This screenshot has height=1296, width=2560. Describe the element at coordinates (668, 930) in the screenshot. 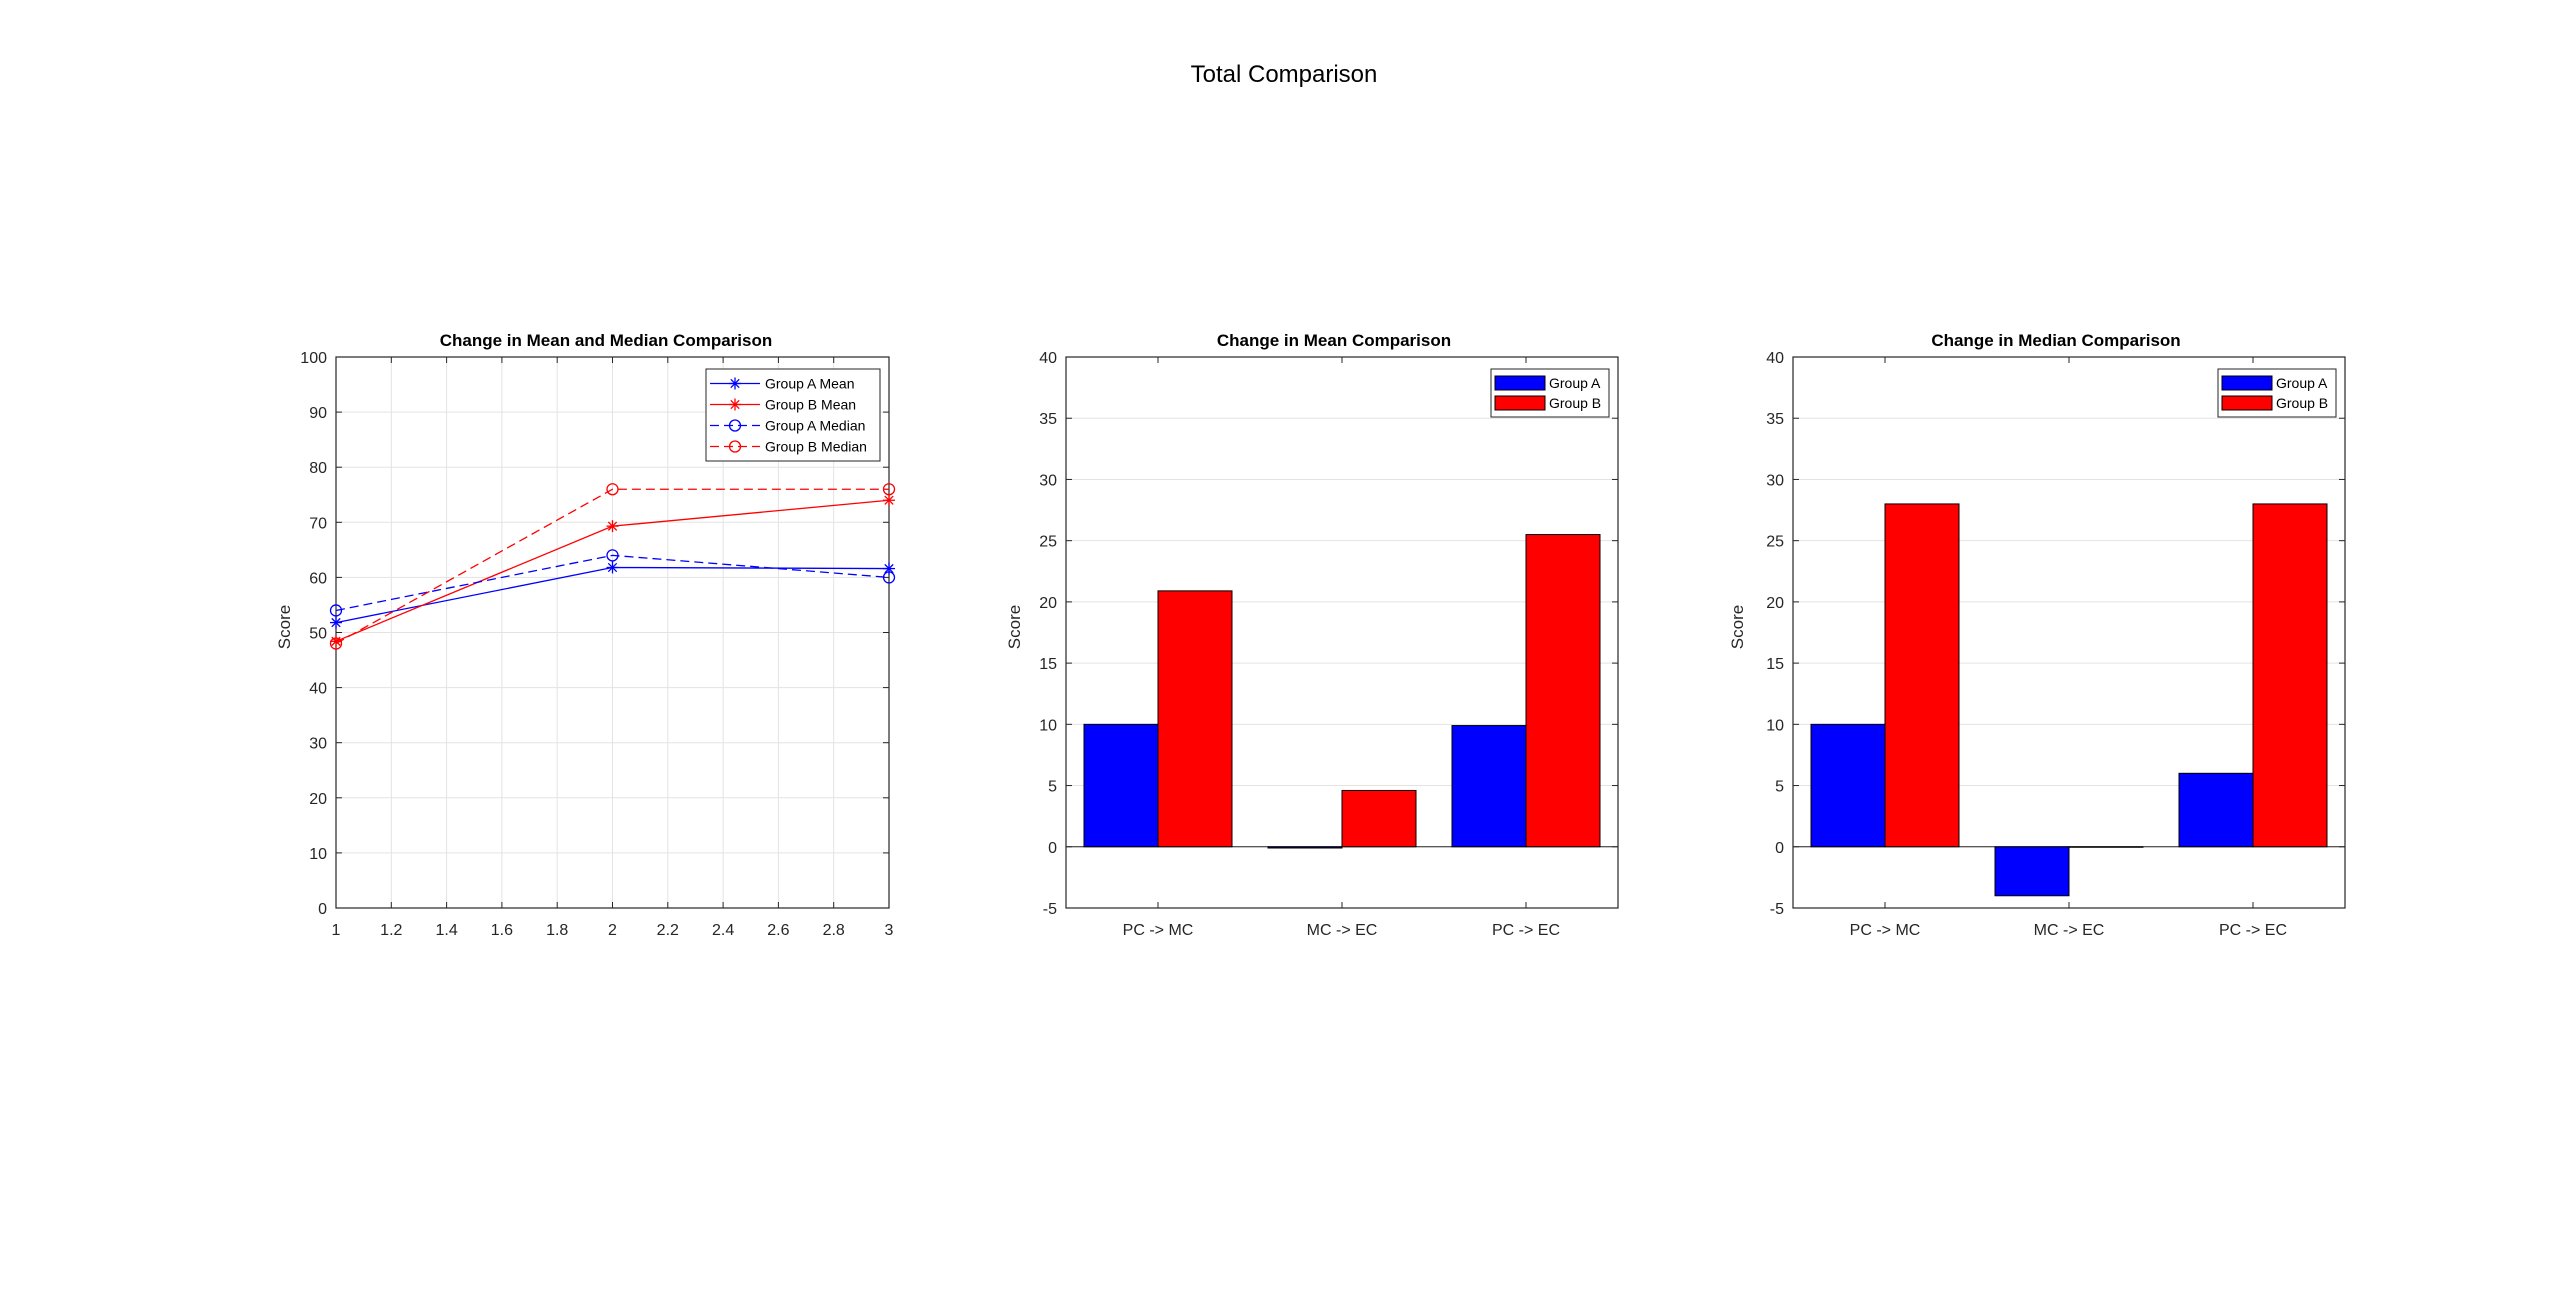

I see `x-tick-label: 2.2` at that location.